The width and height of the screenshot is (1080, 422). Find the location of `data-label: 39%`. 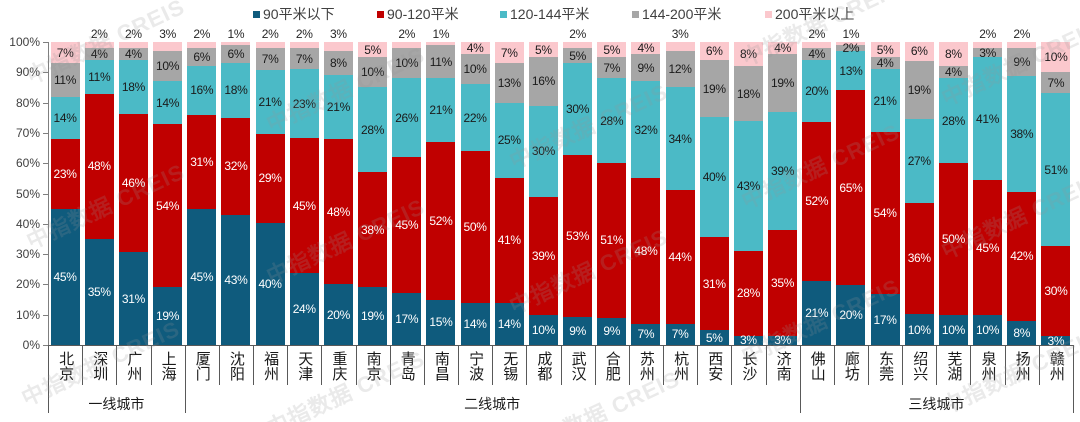

data-label: 39% is located at coordinates (783, 170).